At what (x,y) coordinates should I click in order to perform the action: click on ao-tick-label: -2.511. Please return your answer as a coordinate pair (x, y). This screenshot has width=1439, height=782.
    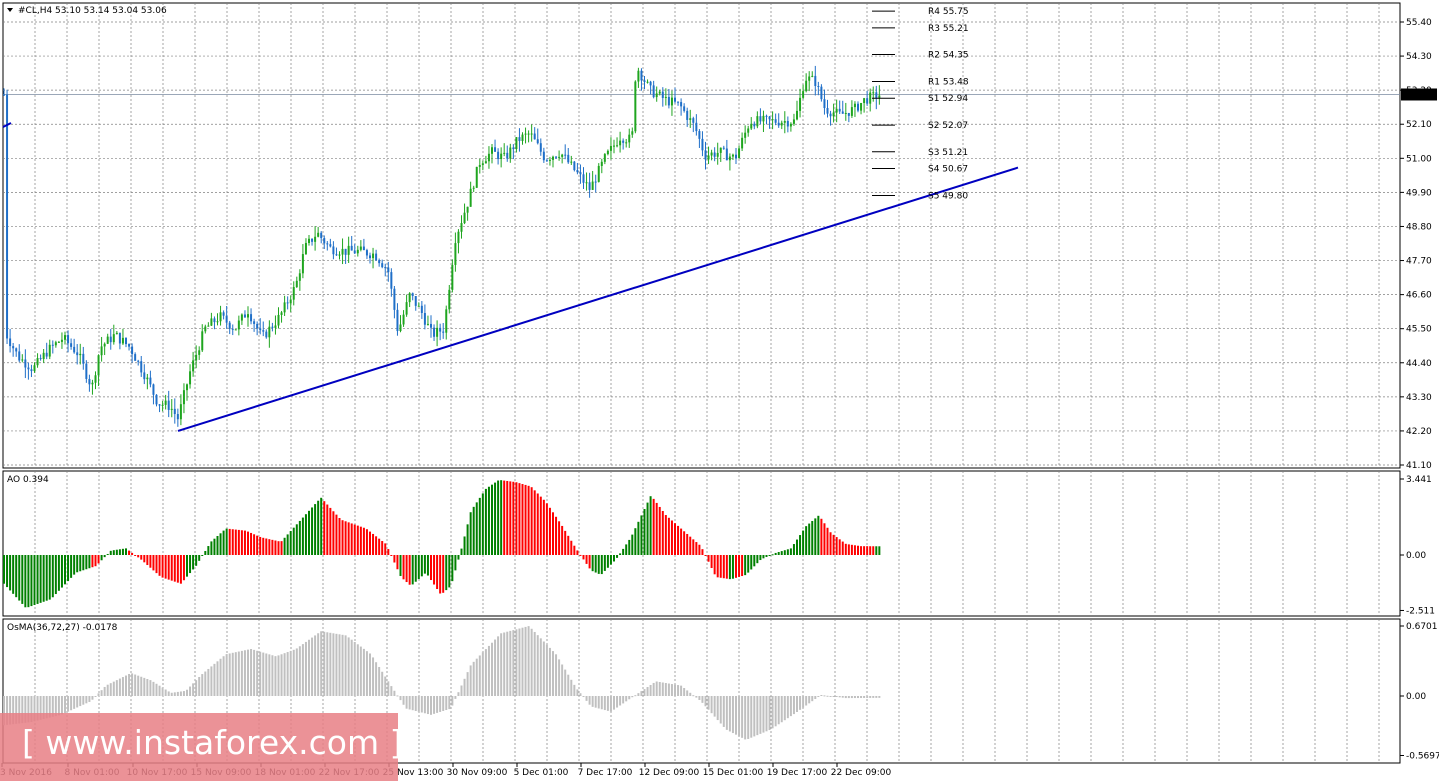
    Looking at the image, I should click on (1420, 611).